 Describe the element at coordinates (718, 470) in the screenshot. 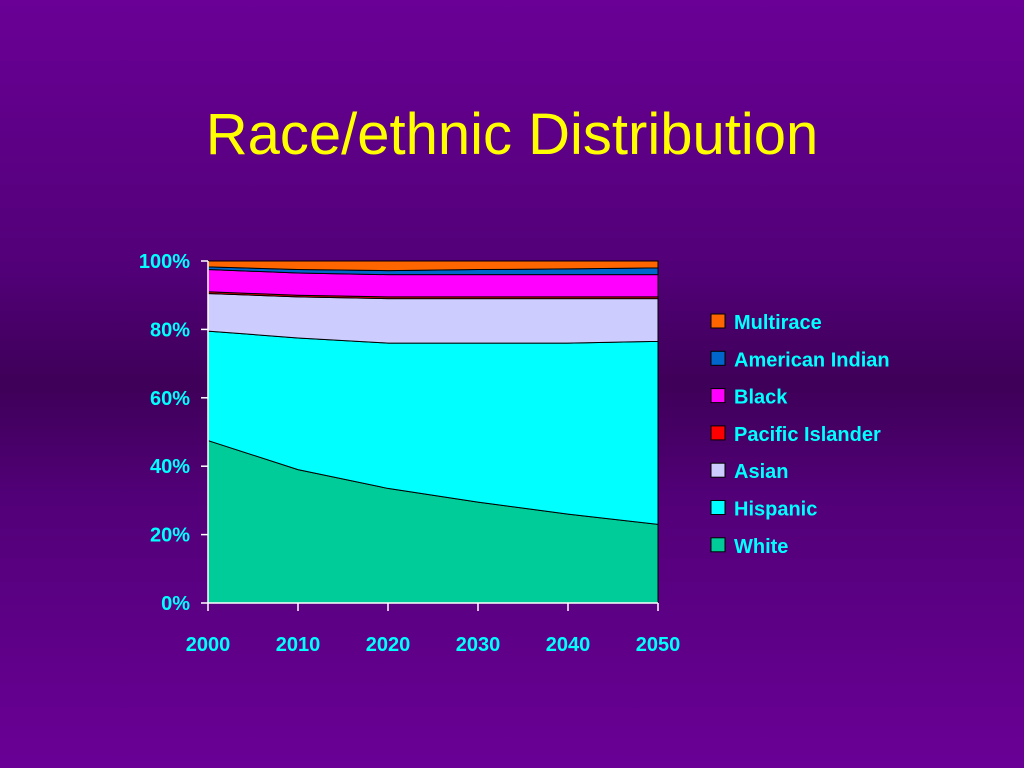

I see `legend-swatch-asian` at that location.